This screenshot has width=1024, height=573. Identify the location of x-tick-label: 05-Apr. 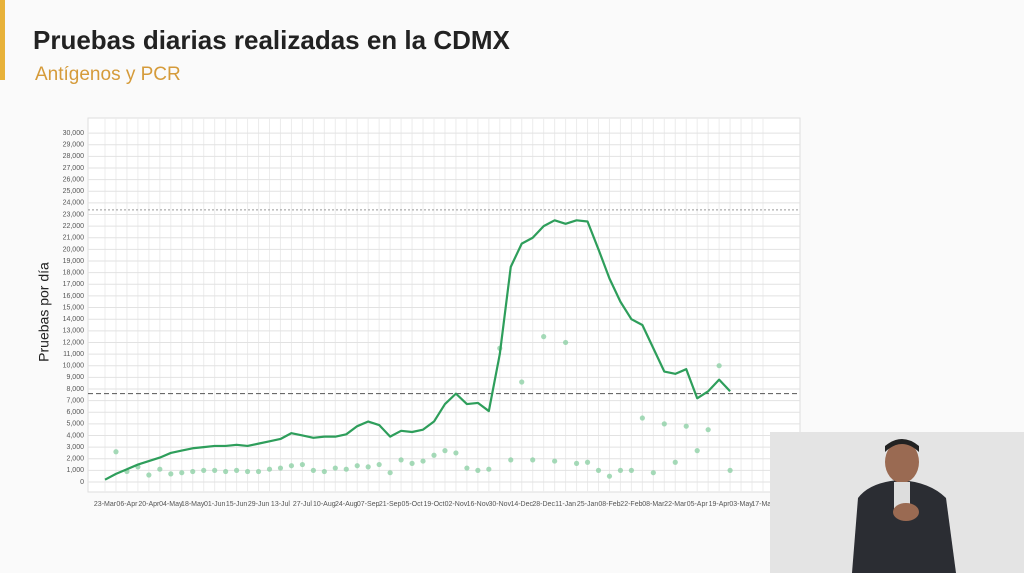
(698, 504).